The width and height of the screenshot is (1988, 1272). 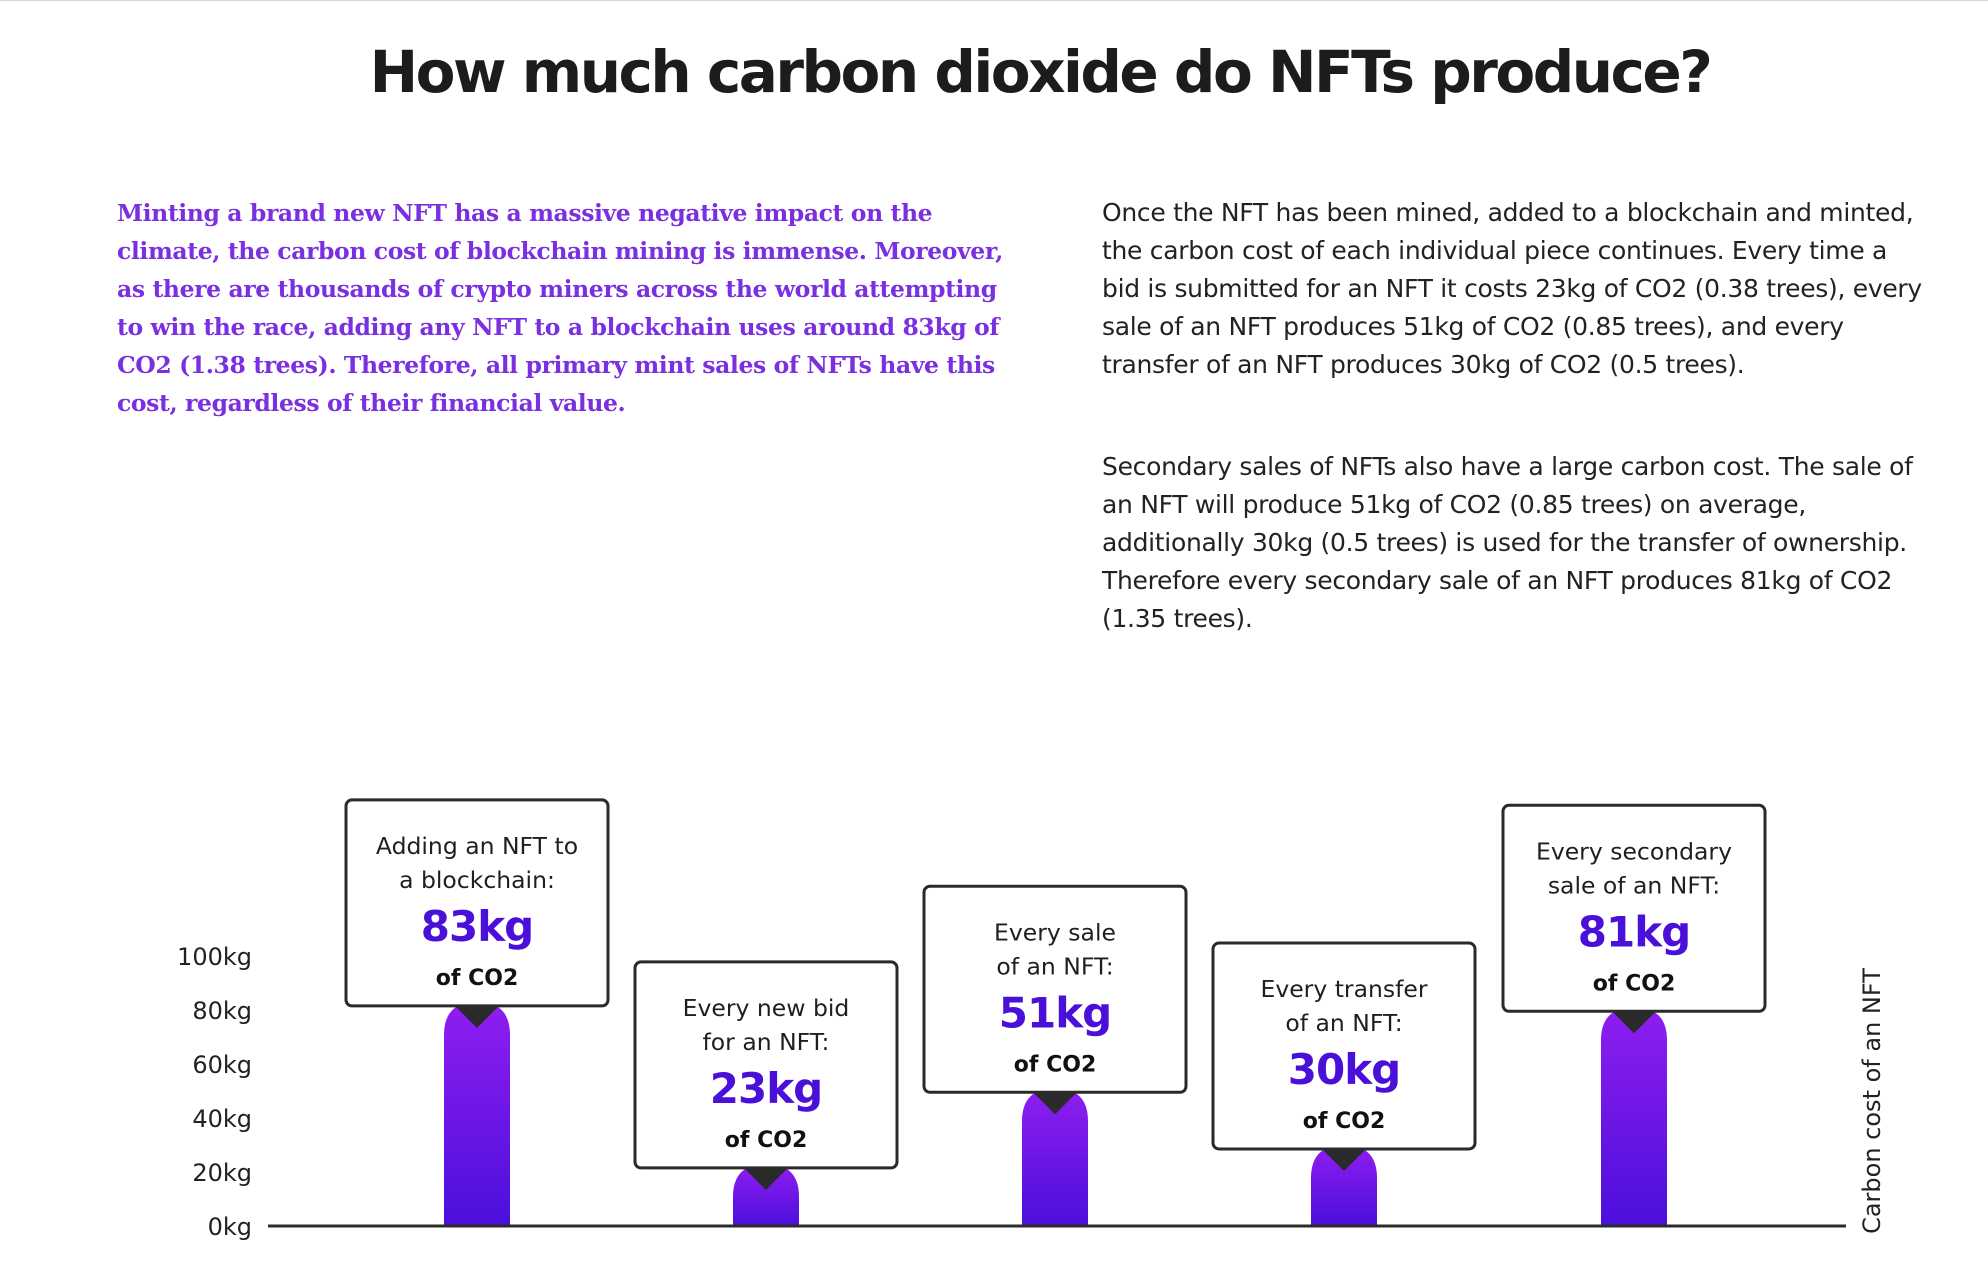 I want to click on annotation-callout-2: Every new bid for an NFT: 23kg of CO2, so click(x=766, y=1075).